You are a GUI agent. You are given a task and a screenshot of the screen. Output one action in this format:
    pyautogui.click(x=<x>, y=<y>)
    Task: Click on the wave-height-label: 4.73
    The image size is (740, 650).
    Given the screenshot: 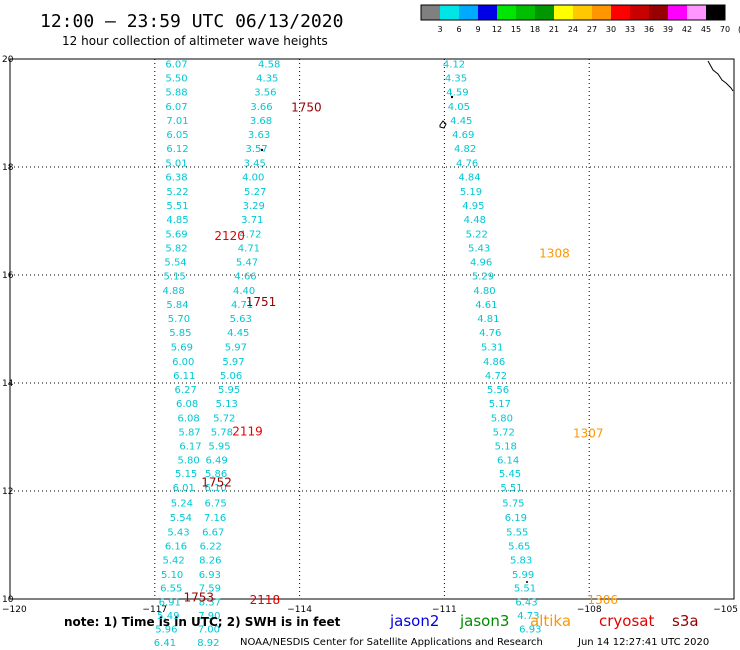 What is the action you would take?
    pyautogui.click(x=528, y=616)
    